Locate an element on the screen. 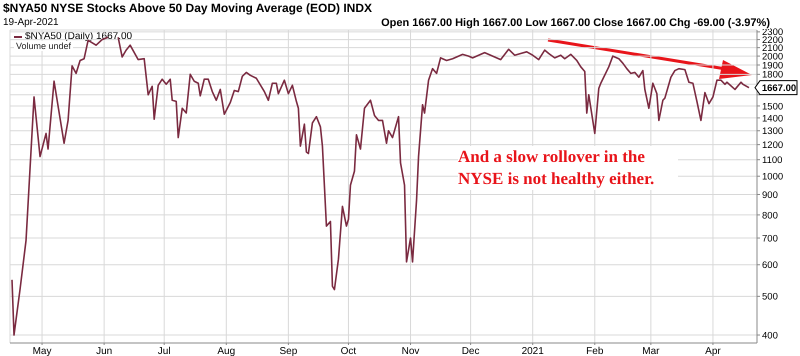  x-tick-label: Jun is located at coordinates (104, 351).